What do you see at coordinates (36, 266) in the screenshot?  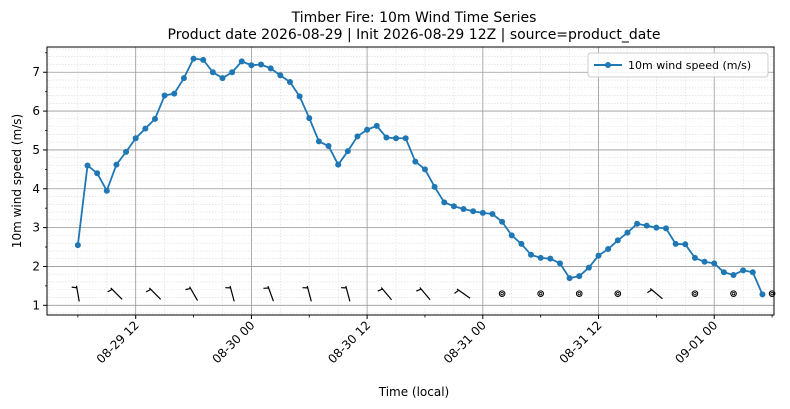 I see `y-tick-label: 2` at bounding box center [36, 266].